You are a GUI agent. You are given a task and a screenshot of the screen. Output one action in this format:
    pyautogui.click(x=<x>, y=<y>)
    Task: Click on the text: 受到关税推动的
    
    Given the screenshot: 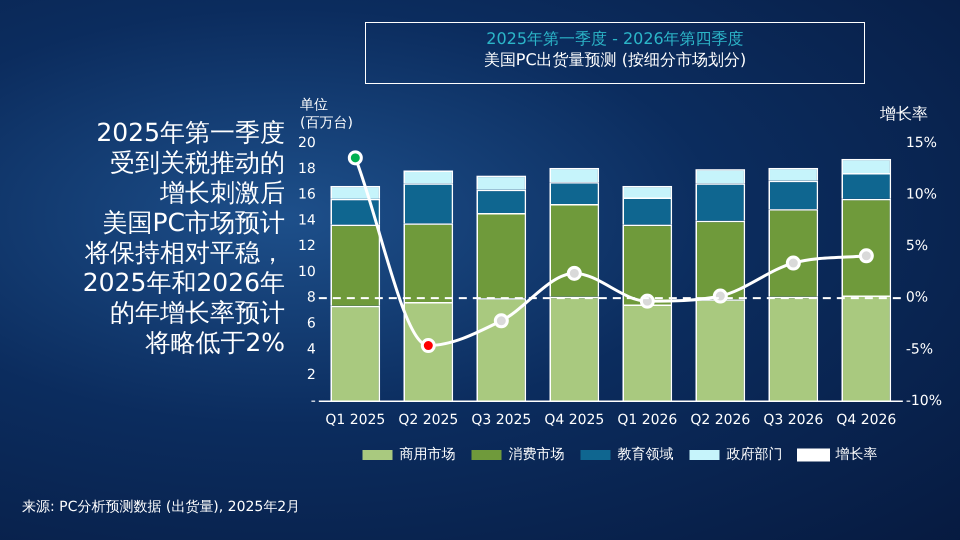 What is the action you would take?
    pyautogui.click(x=197, y=163)
    